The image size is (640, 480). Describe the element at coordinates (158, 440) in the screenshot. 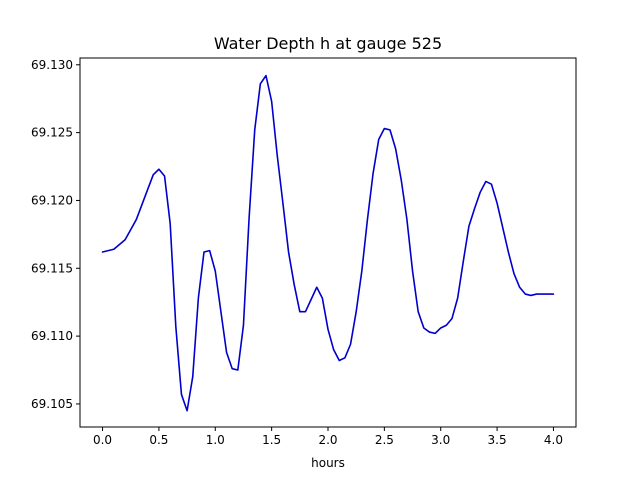

I see `x-tick-label: 0.5` at that location.